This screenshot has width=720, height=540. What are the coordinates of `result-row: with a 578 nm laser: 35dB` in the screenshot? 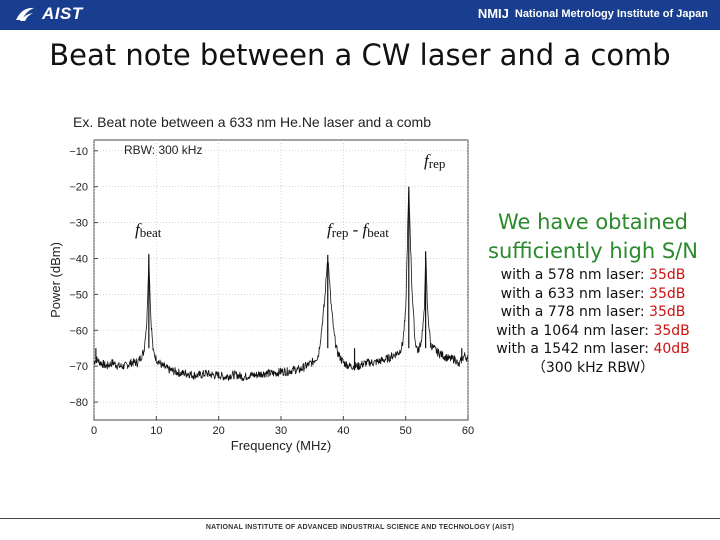 It's located at (593, 275).